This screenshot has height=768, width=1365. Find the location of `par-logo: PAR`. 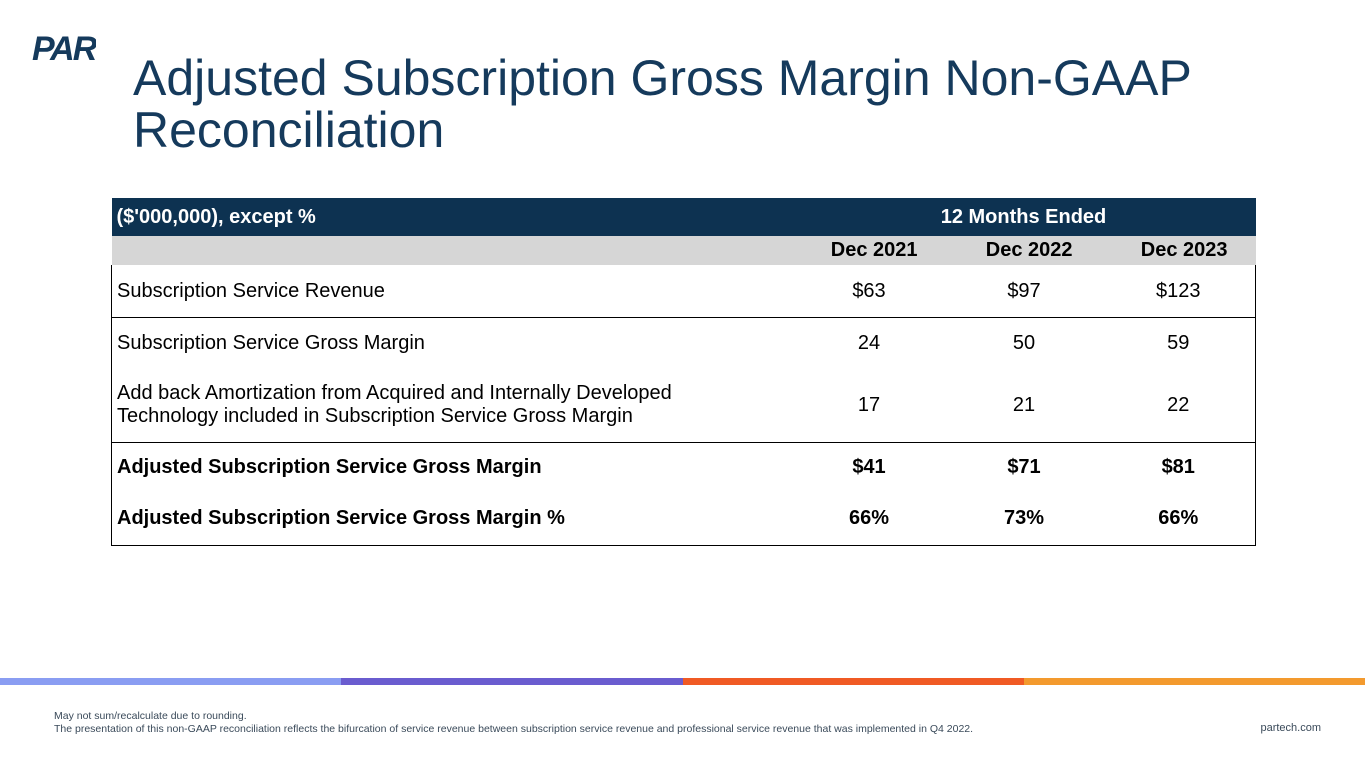

par-logo: PAR is located at coordinates (64, 47).